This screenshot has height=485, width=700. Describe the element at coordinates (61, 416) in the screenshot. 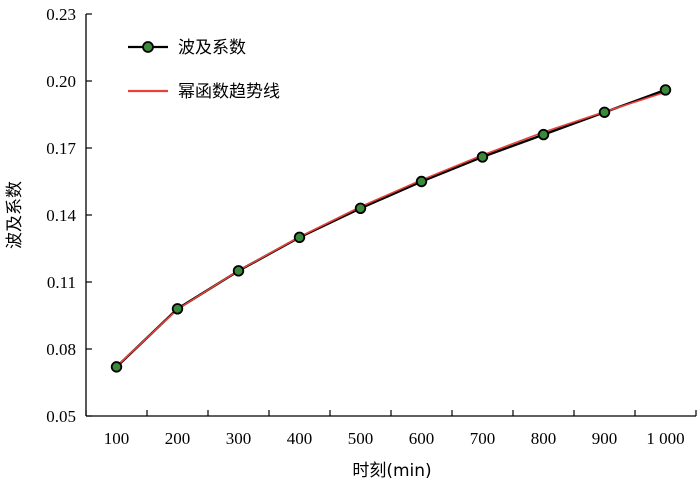

I see `y-tick-label: 0.05` at that location.